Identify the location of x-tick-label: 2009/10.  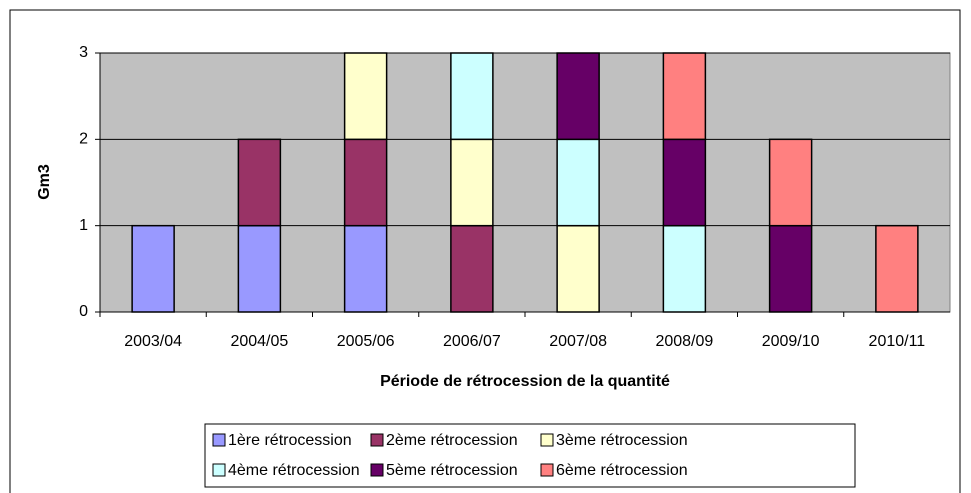
(791, 341).